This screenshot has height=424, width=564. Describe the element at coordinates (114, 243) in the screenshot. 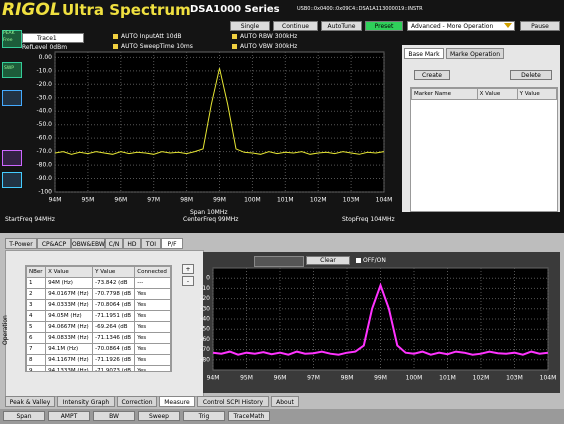

I see `measure-tab: C/N` at that location.